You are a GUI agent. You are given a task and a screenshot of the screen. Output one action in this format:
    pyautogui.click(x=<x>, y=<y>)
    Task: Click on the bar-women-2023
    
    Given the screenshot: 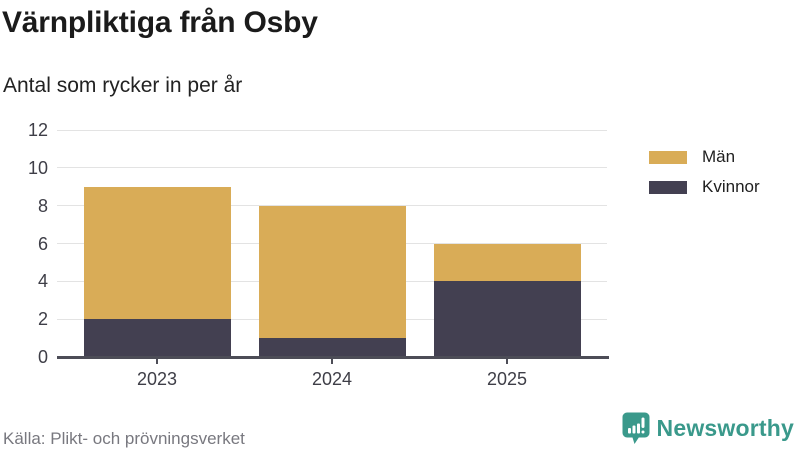 What is the action you would take?
    pyautogui.click(x=157, y=337)
    